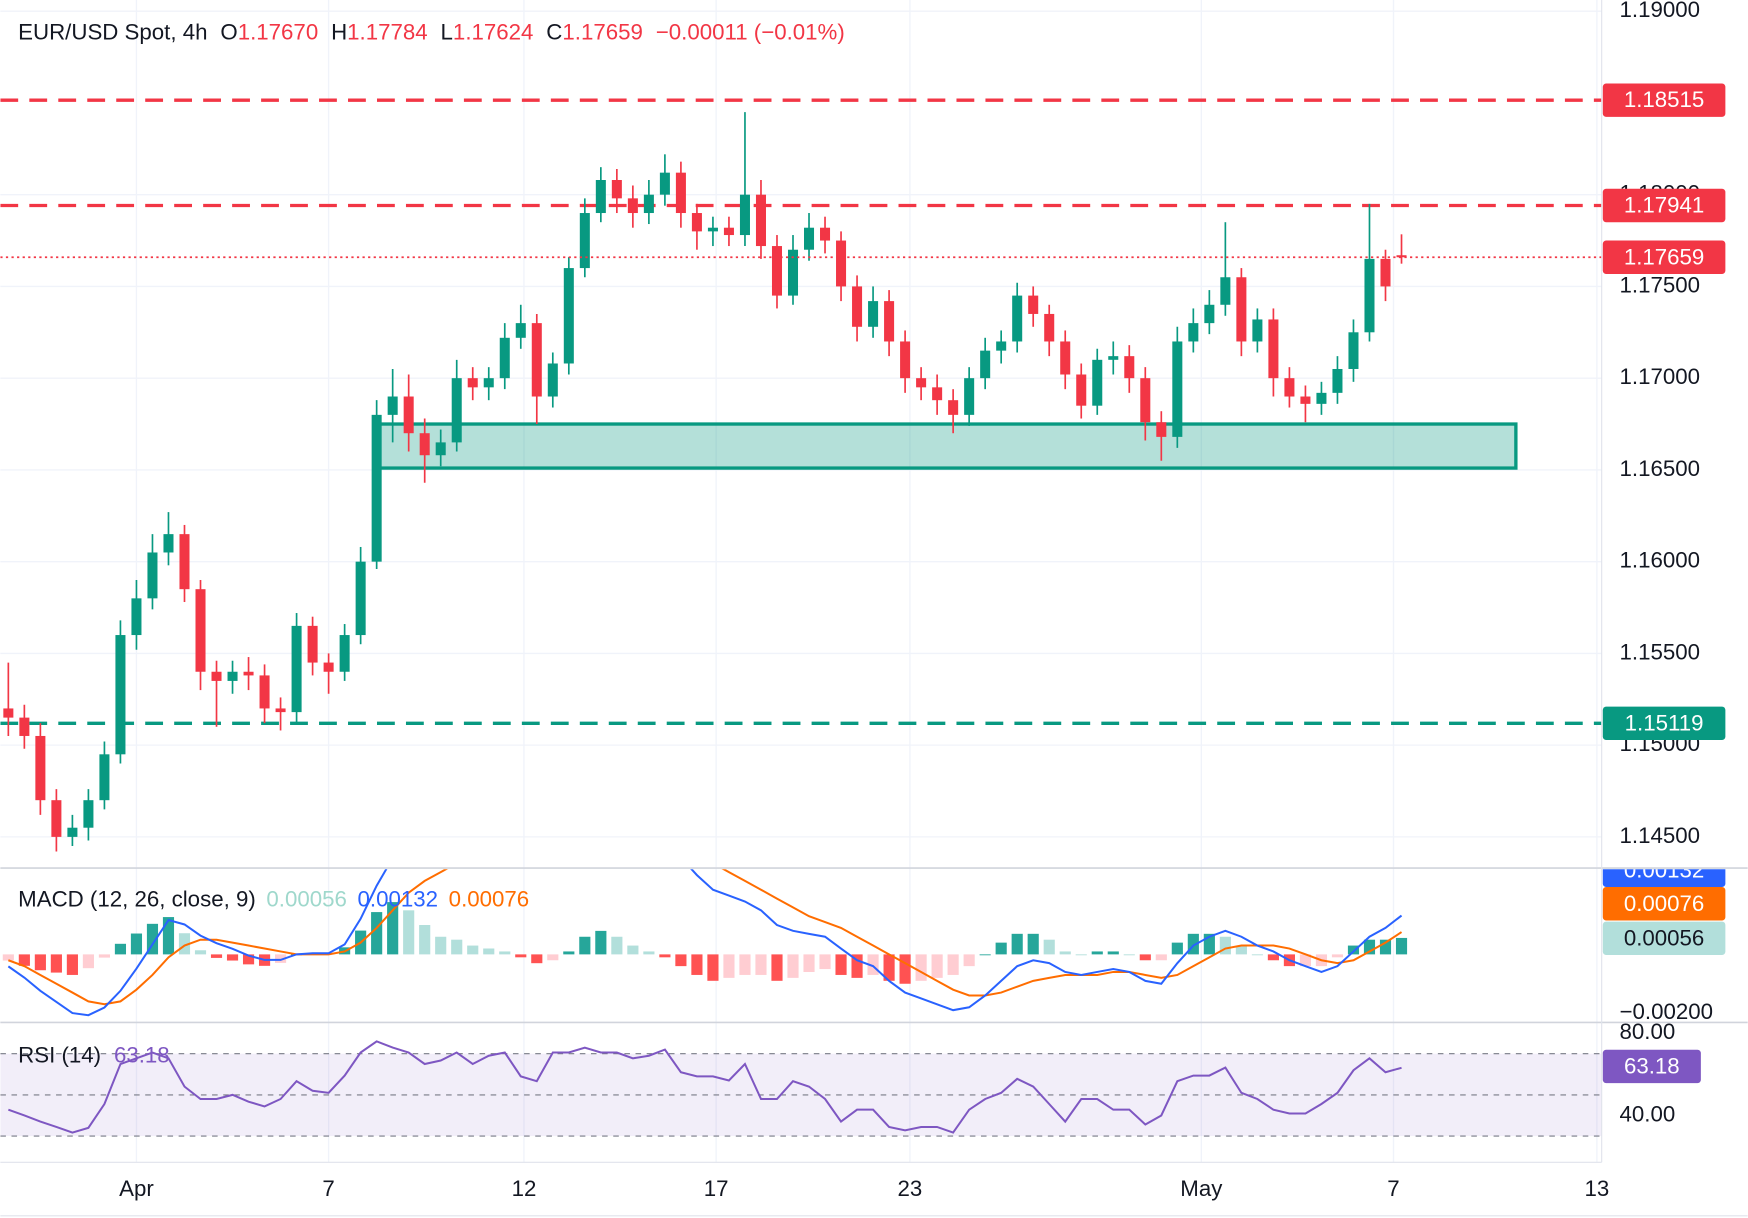 The width and height of the screenshot is (1748, 1218). What do you see at coordinates (1666, 1011) in the screenshot?
I see `y-tick-label: −0.00200` at bounding box center [1666, 1011].